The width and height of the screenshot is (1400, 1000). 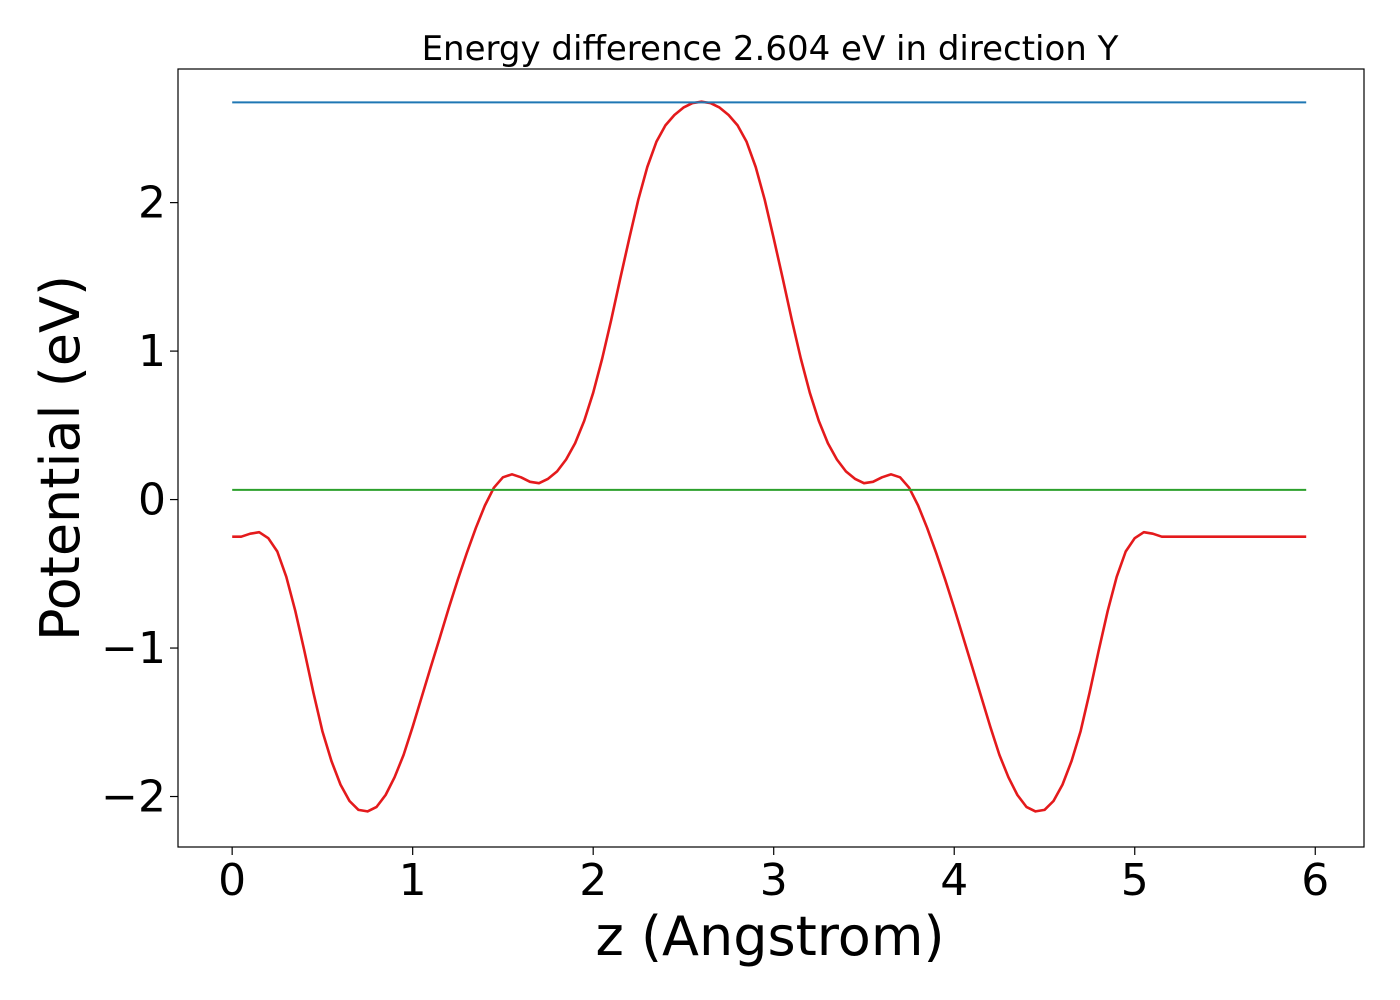 What do you see at coordinates (954, 880) in the screenshot?
I see `x-tick-label: 4` at bounding box center [954, 880].